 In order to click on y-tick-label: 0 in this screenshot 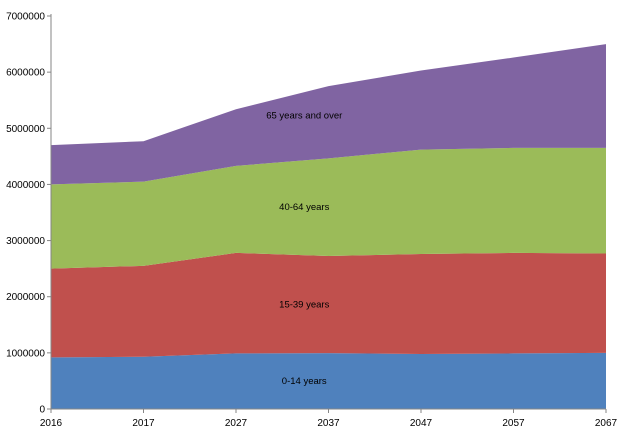, I will do `click(42, 410)`.